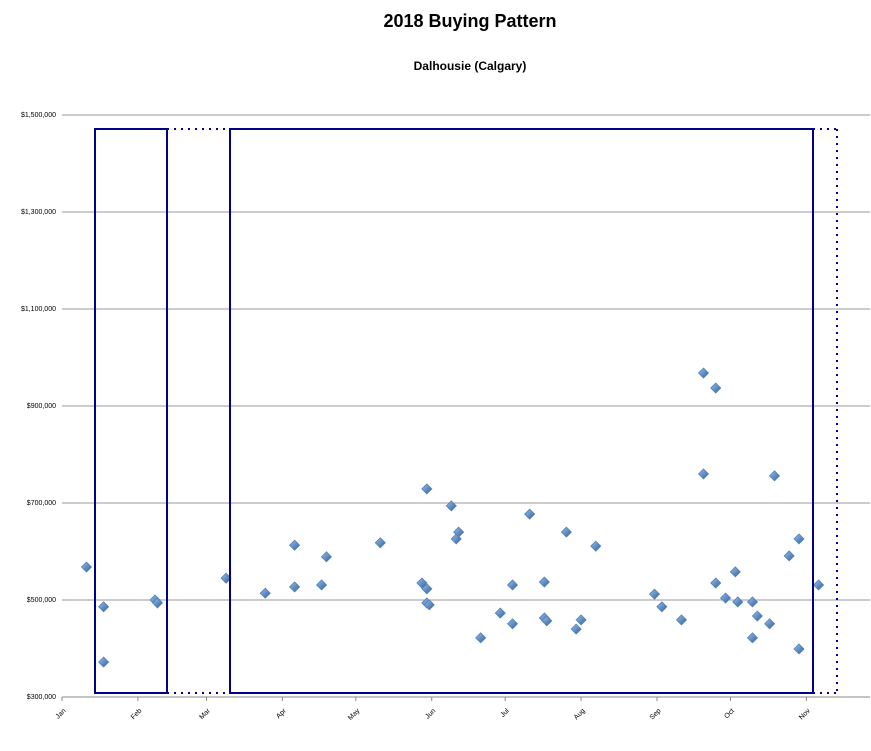 The image size is (871, 751). What do you see at coordinates (131, 411) in the screenshot?
I see `range-box` at bounding box center [131, 411].